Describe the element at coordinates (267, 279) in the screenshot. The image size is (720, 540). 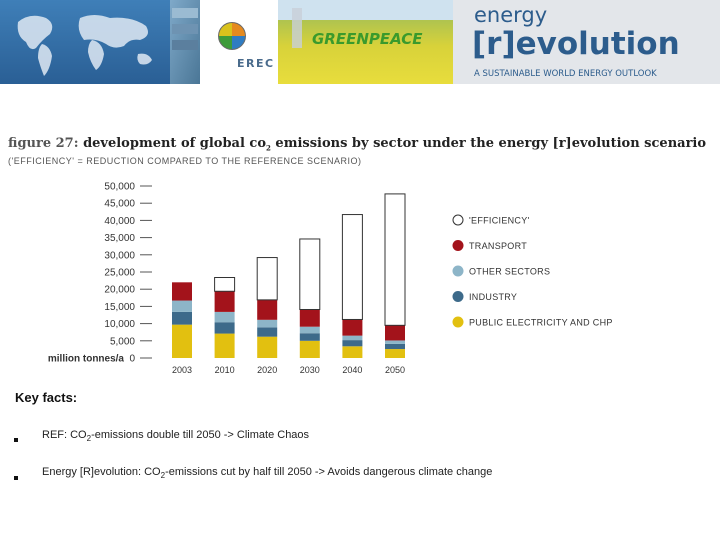
I see `bar-efficiency-2020` at that location.